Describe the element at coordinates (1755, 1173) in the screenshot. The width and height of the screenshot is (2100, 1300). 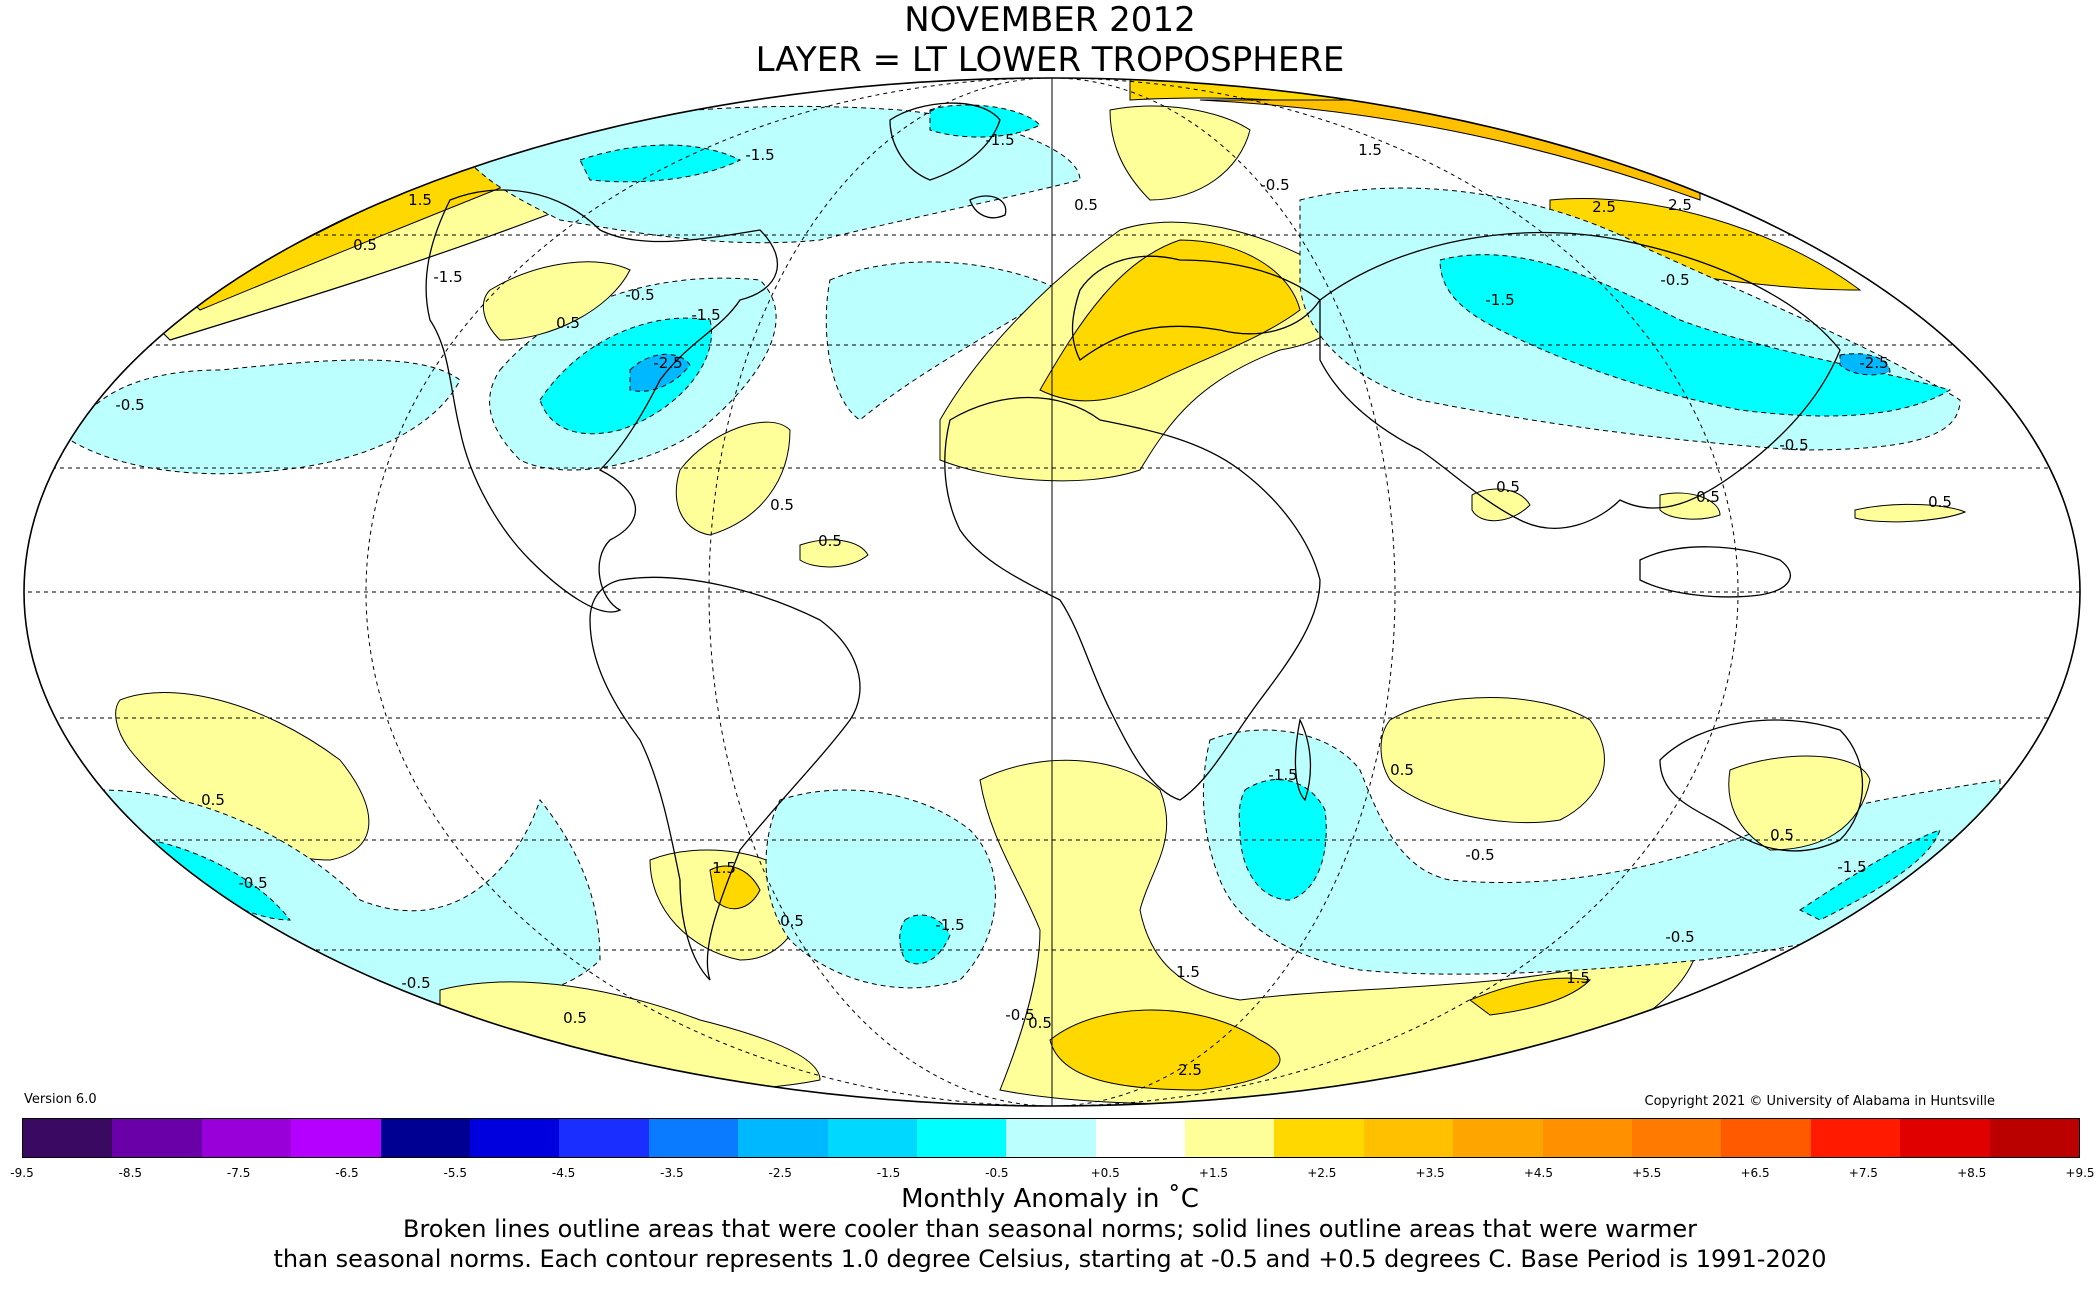
I see `colorbar-tick-label: +6.5` at that location.